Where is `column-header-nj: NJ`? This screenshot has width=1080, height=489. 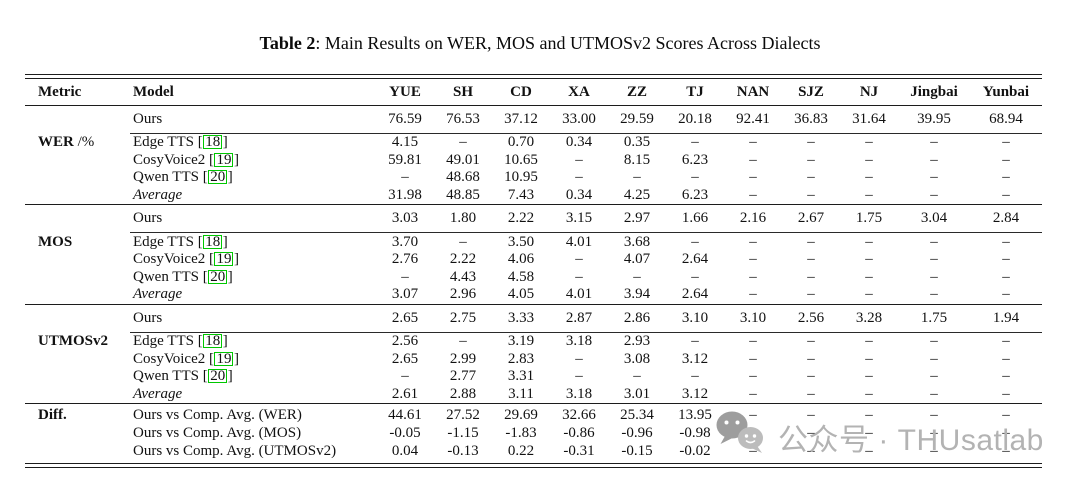
column-header-nj: NJ is located at coordinates (869, 91).